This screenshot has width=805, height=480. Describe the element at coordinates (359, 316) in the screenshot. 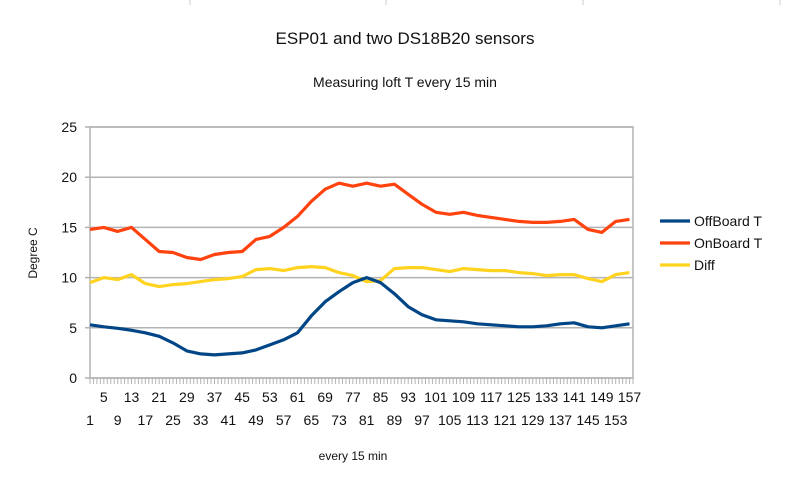

I see `series-line-offboard-t` at that location.